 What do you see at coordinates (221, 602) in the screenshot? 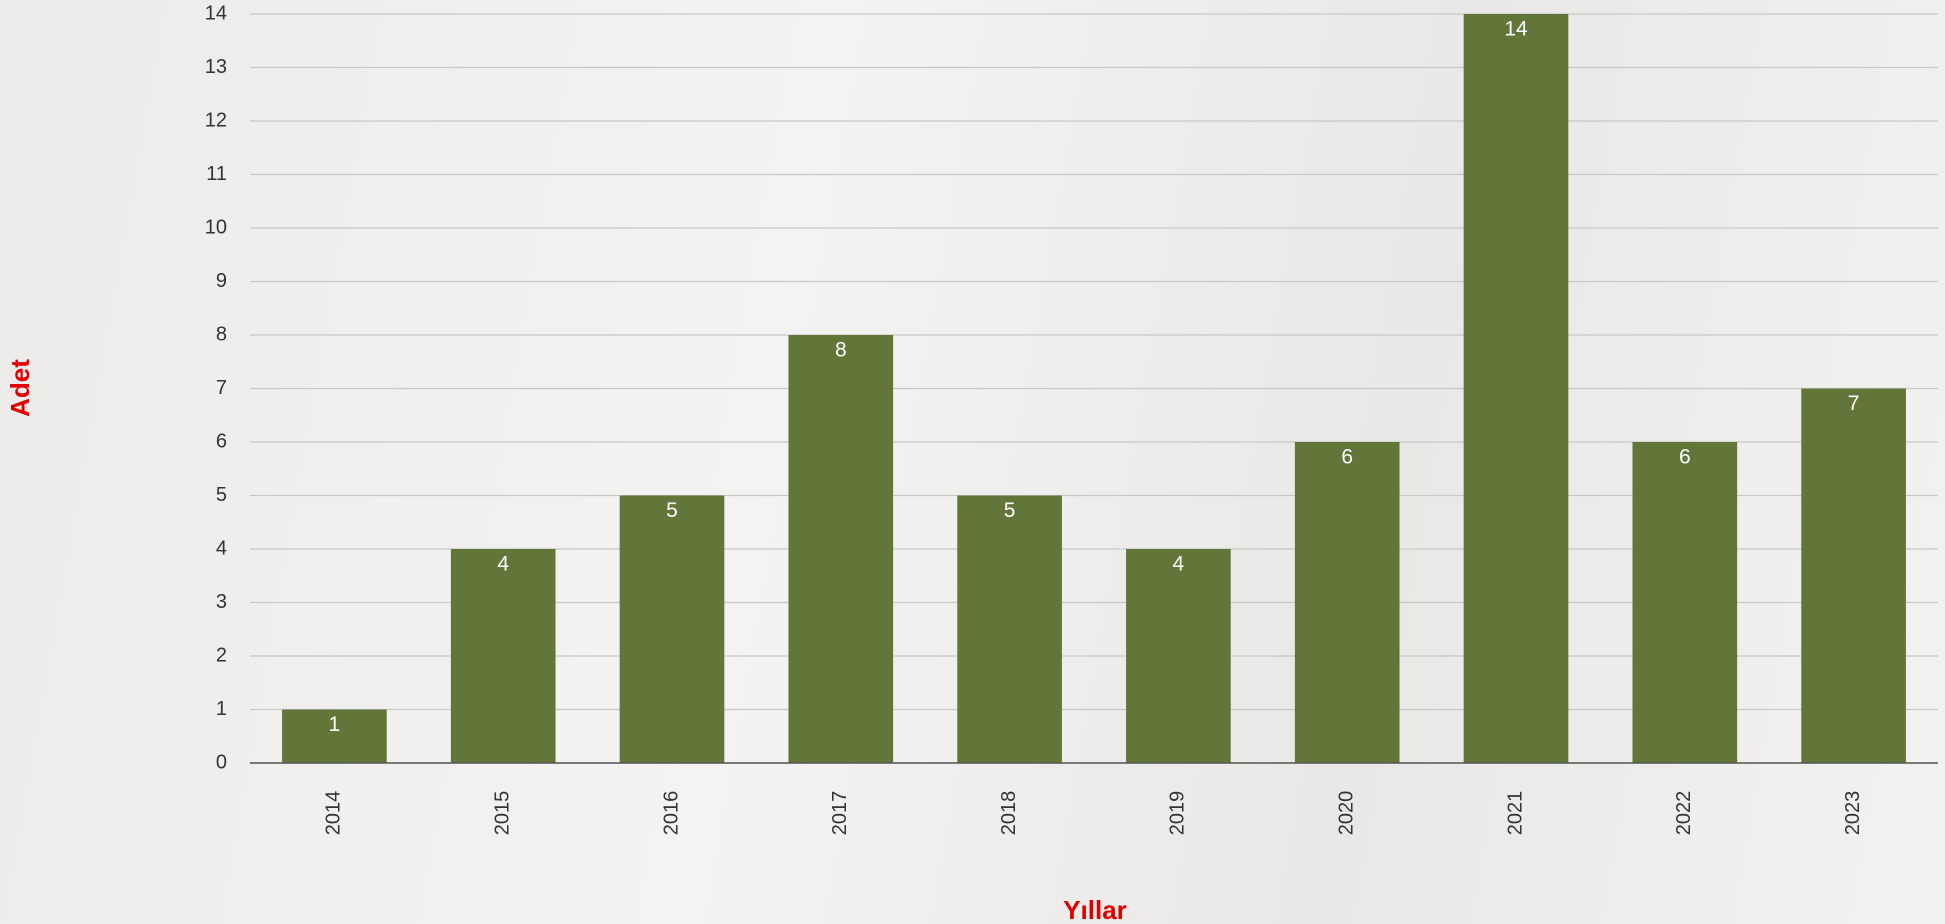
I see `y-tick-label: 3` at bounding box center [221, 602].